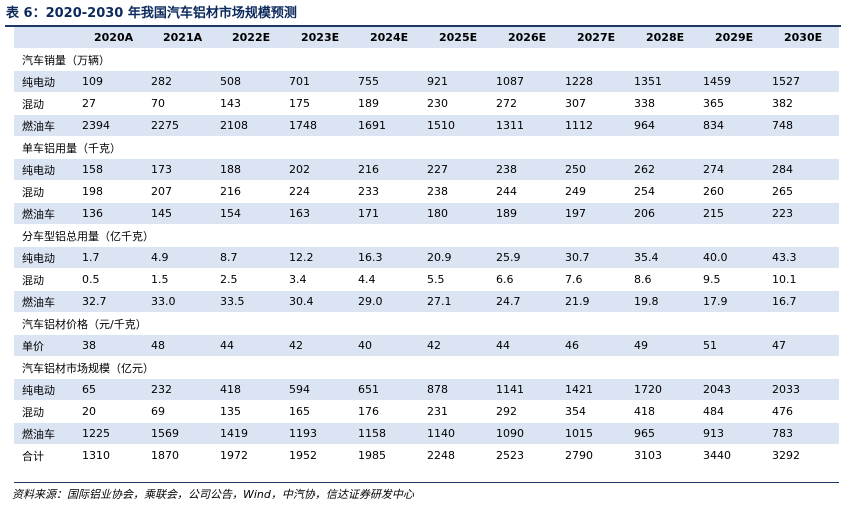 The height and width of the screenshot is (519, 849). What do you see at coordinates (246, 125) in the screenshot?
I see `table-cell: 2108` at bounding box center [246, 125].